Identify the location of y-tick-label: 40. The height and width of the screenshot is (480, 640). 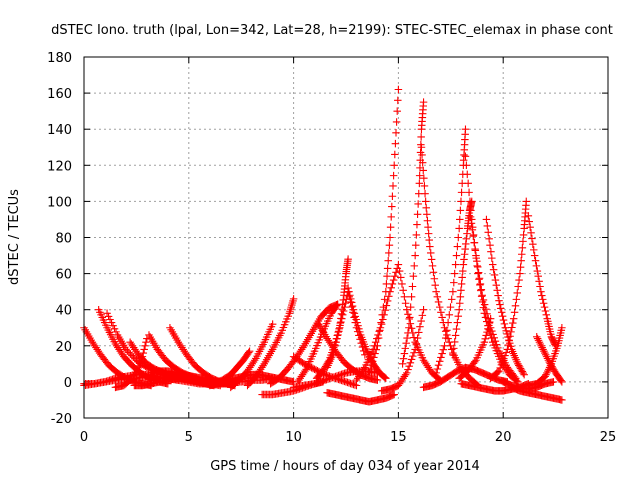
(63, 311).